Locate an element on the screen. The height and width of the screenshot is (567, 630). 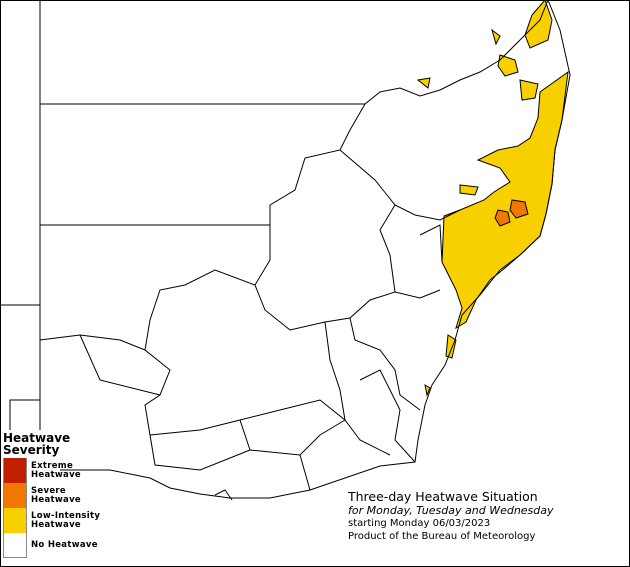
legend-swatch-severe is located at coordinates (15, 495).